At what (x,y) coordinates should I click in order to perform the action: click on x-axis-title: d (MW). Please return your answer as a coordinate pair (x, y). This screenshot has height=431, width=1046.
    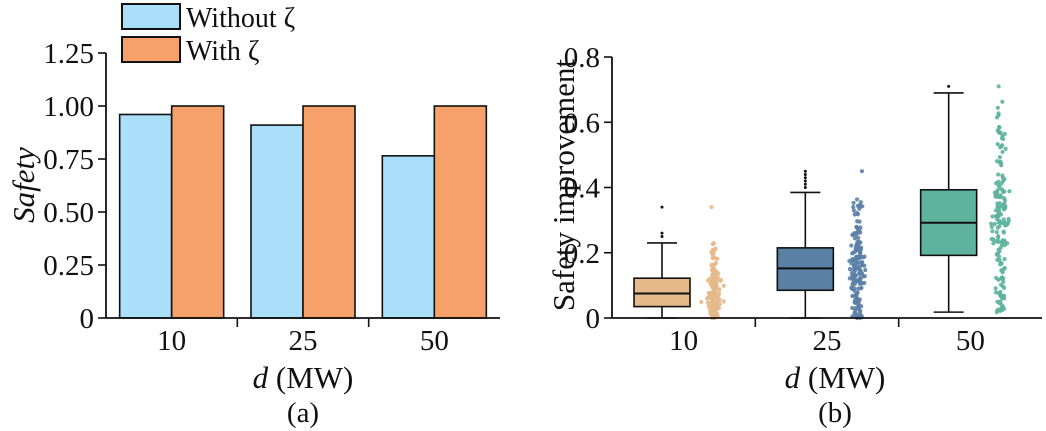
    Looking at the image, I should click on (835, 377).